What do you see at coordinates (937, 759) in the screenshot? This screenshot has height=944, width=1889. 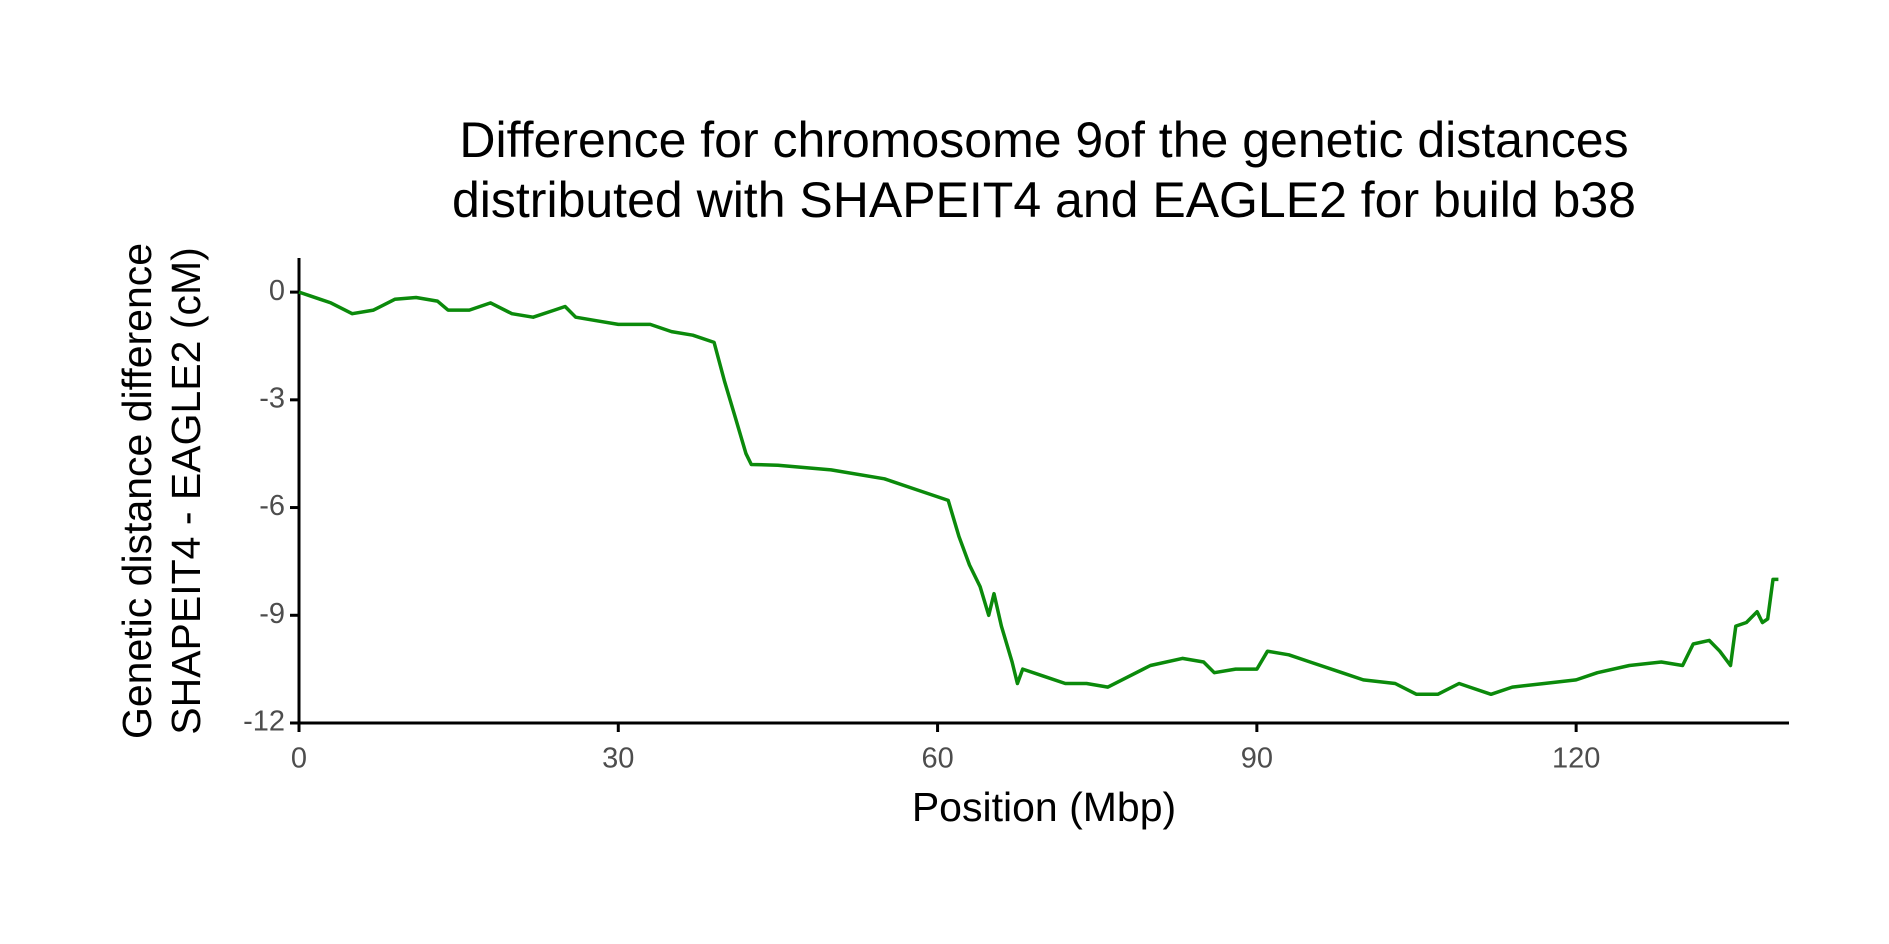 I see `x-tick-label: 60` at bounding box center [937, 759].